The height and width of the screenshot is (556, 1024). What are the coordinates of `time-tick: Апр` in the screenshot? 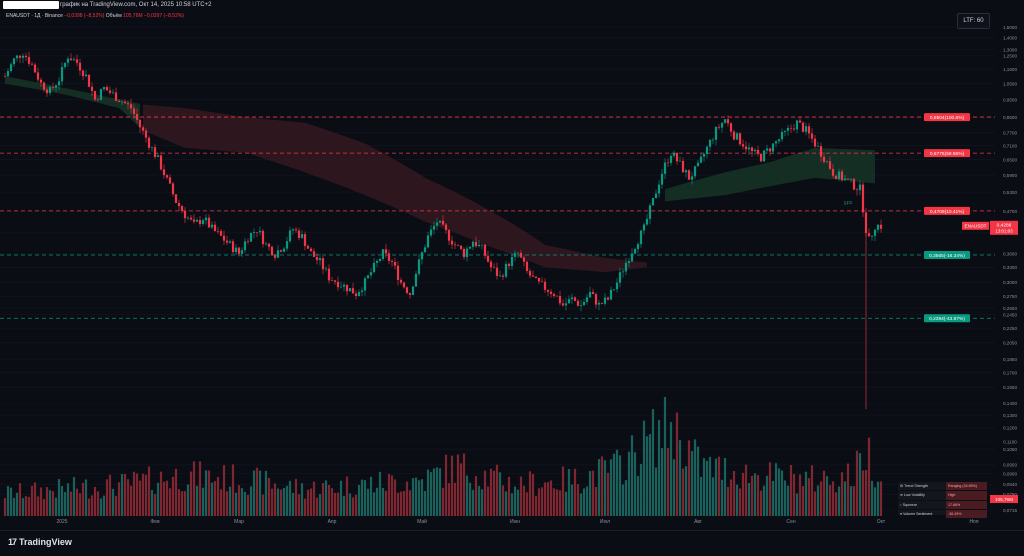 It's located at (332, 522).